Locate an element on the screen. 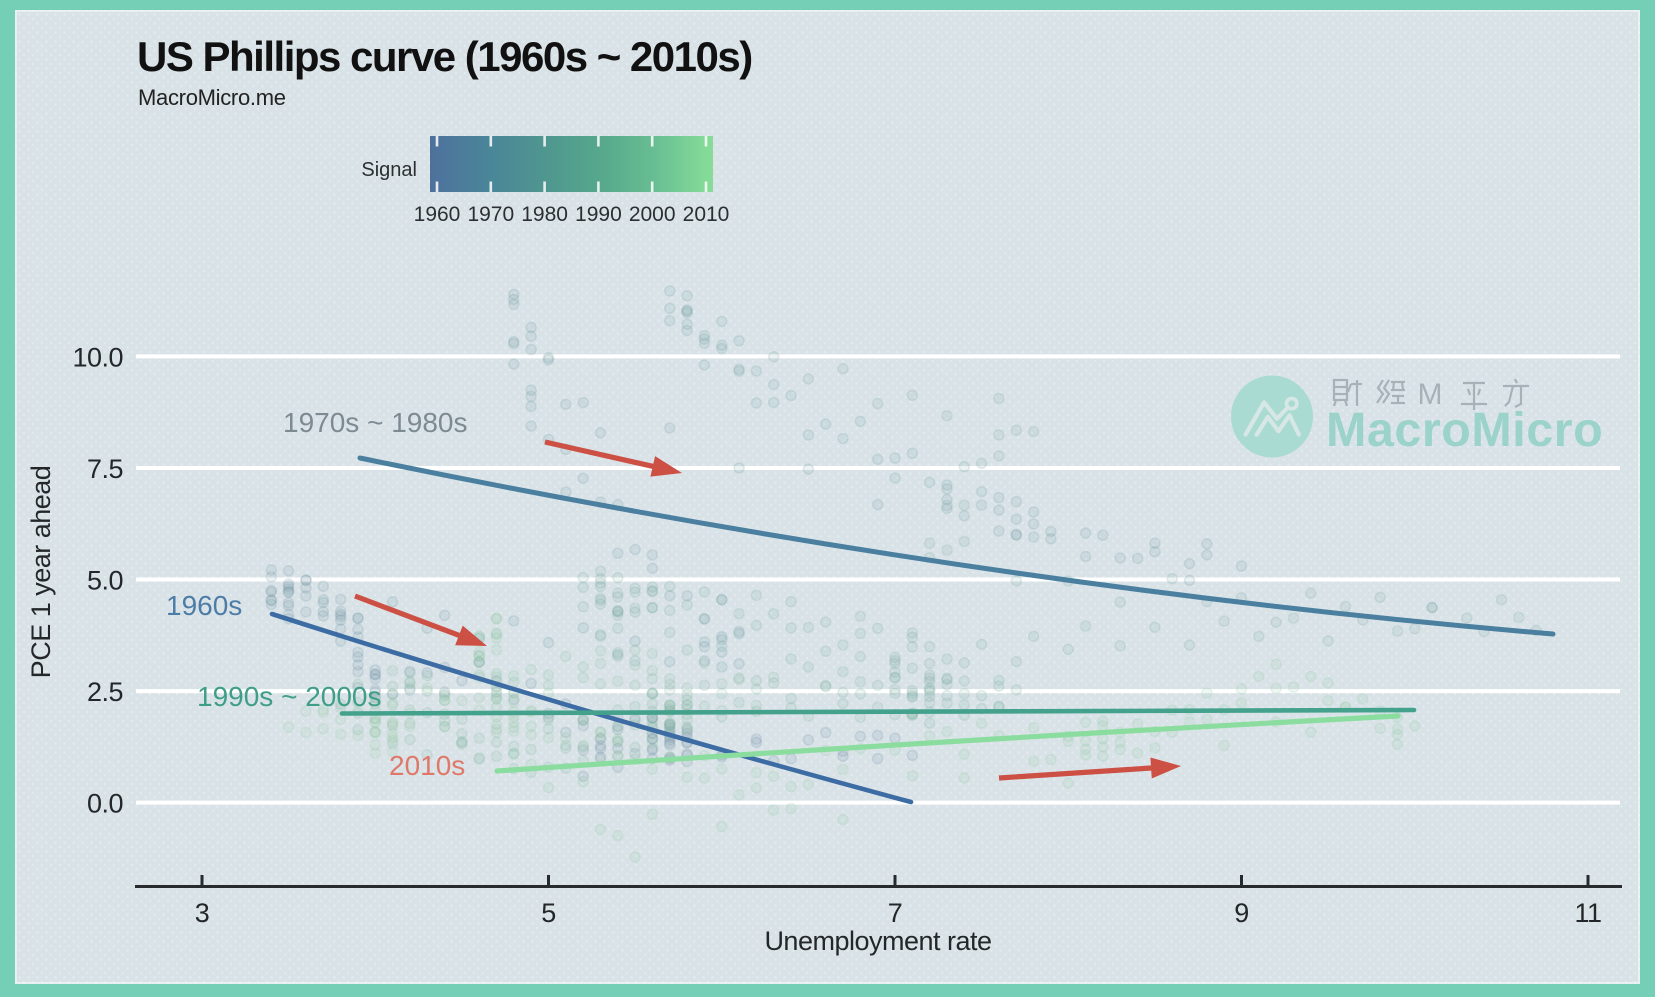 This screenshot has height=997, width=1655. svg-text:US Phillips curve (1960s ~ 201: US Phillips curve (1960s ~ 2010s) is located at coordinates (444, 56).